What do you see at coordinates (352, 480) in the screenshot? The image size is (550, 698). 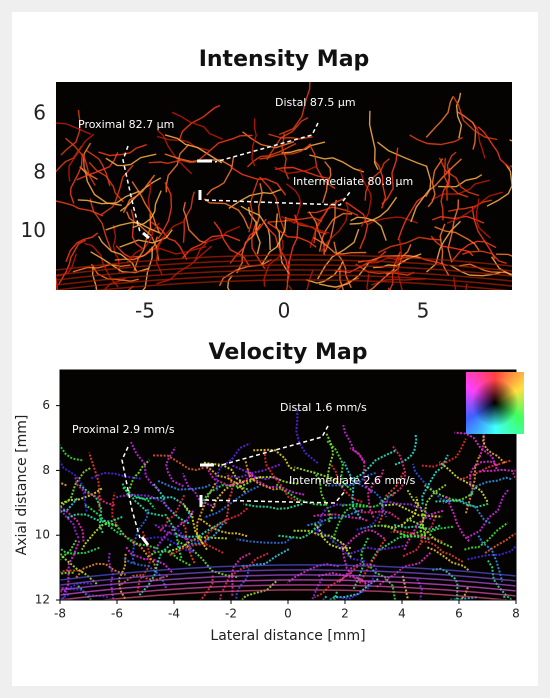 I see `annotation: Intermediate 2.6 mm/s` at bounding box center [352, 480].